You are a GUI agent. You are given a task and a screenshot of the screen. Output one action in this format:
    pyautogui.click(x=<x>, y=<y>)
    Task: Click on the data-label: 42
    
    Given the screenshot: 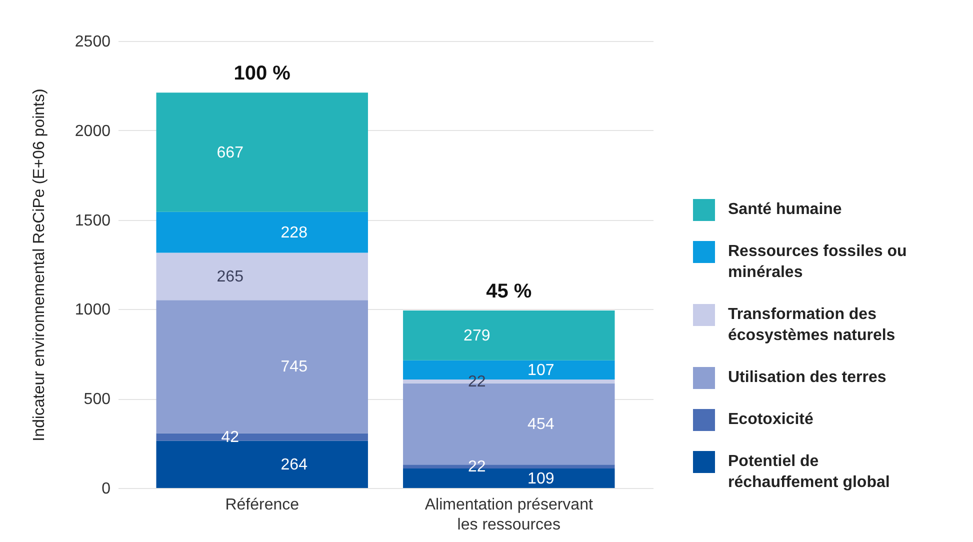 What is the action you would take?
    pyautogui.click(x=230, y=437)
    